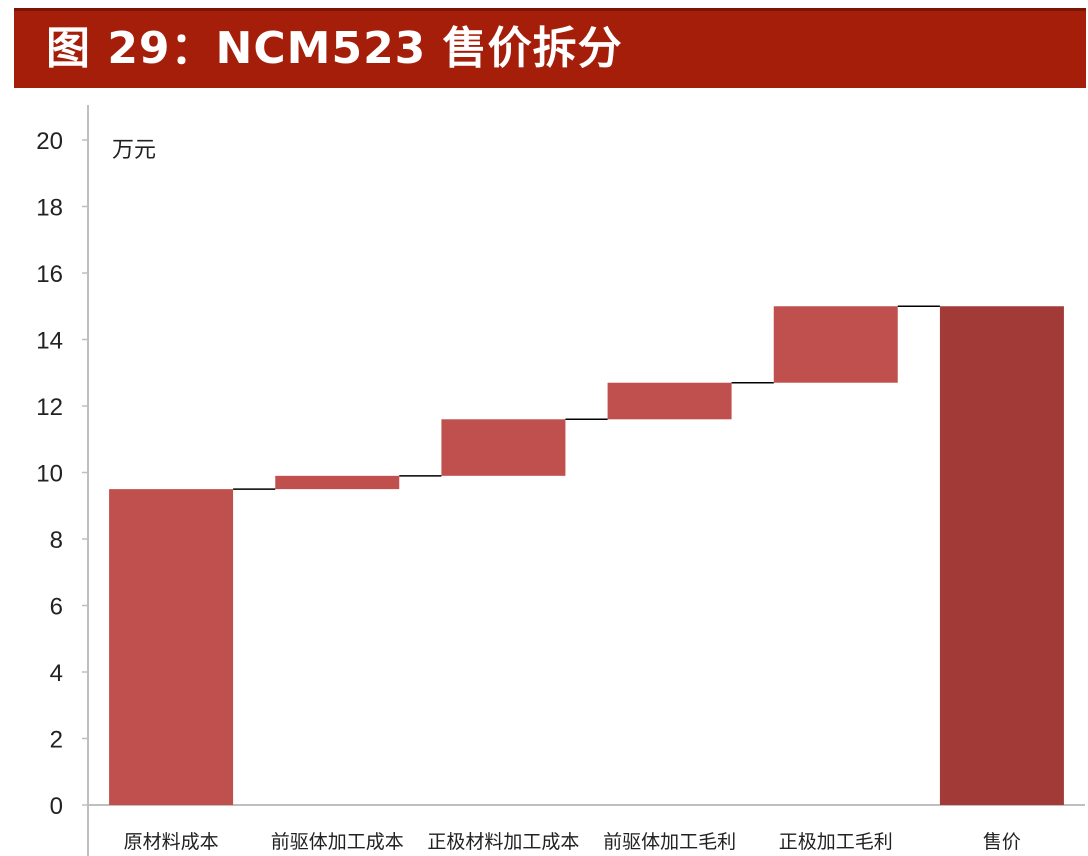 The height and width of the screenshot is (856, 1088). Describe the element at coordinates (1002, 842) in the screenshot. I see `x-category-label: 售价` at that location.